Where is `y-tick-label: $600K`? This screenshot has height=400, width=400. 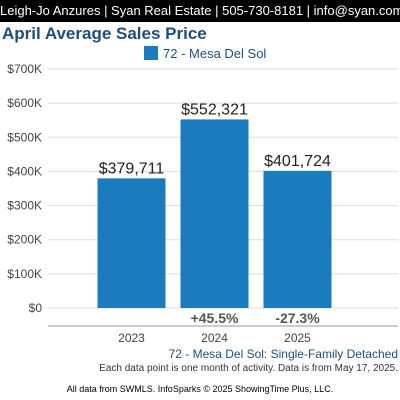 y-tick-label: $600K is located at coordinates (24, 103).